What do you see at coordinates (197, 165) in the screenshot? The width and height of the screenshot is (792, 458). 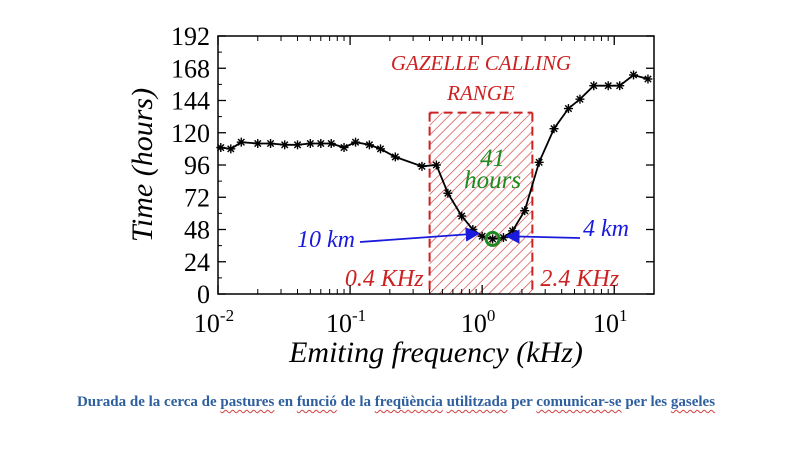 I see `y-tick-label: 96` at bounding box center [197, 165].